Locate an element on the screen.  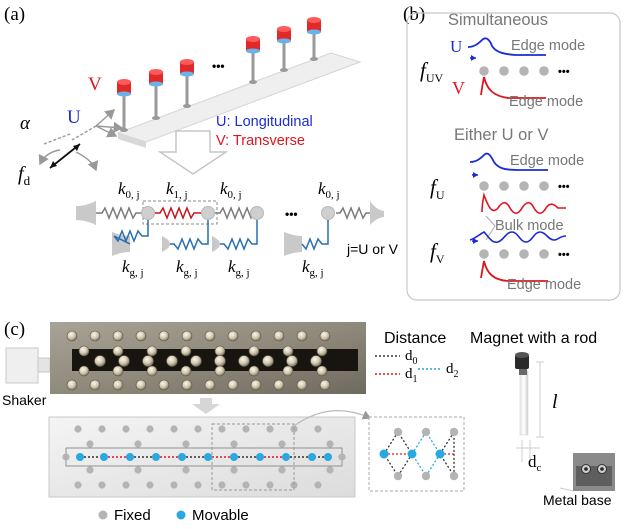
label-j-note: j=U or V is located at coordinates (372, 249).